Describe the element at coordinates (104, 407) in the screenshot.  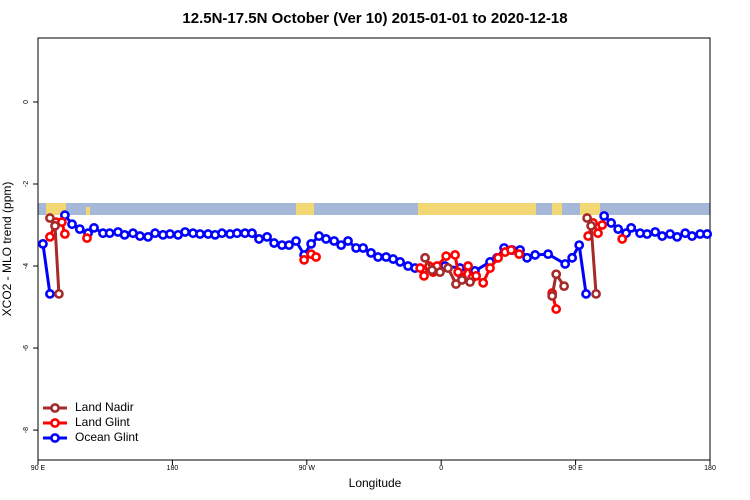
I see `legend-label: Land Nadir` at that location.